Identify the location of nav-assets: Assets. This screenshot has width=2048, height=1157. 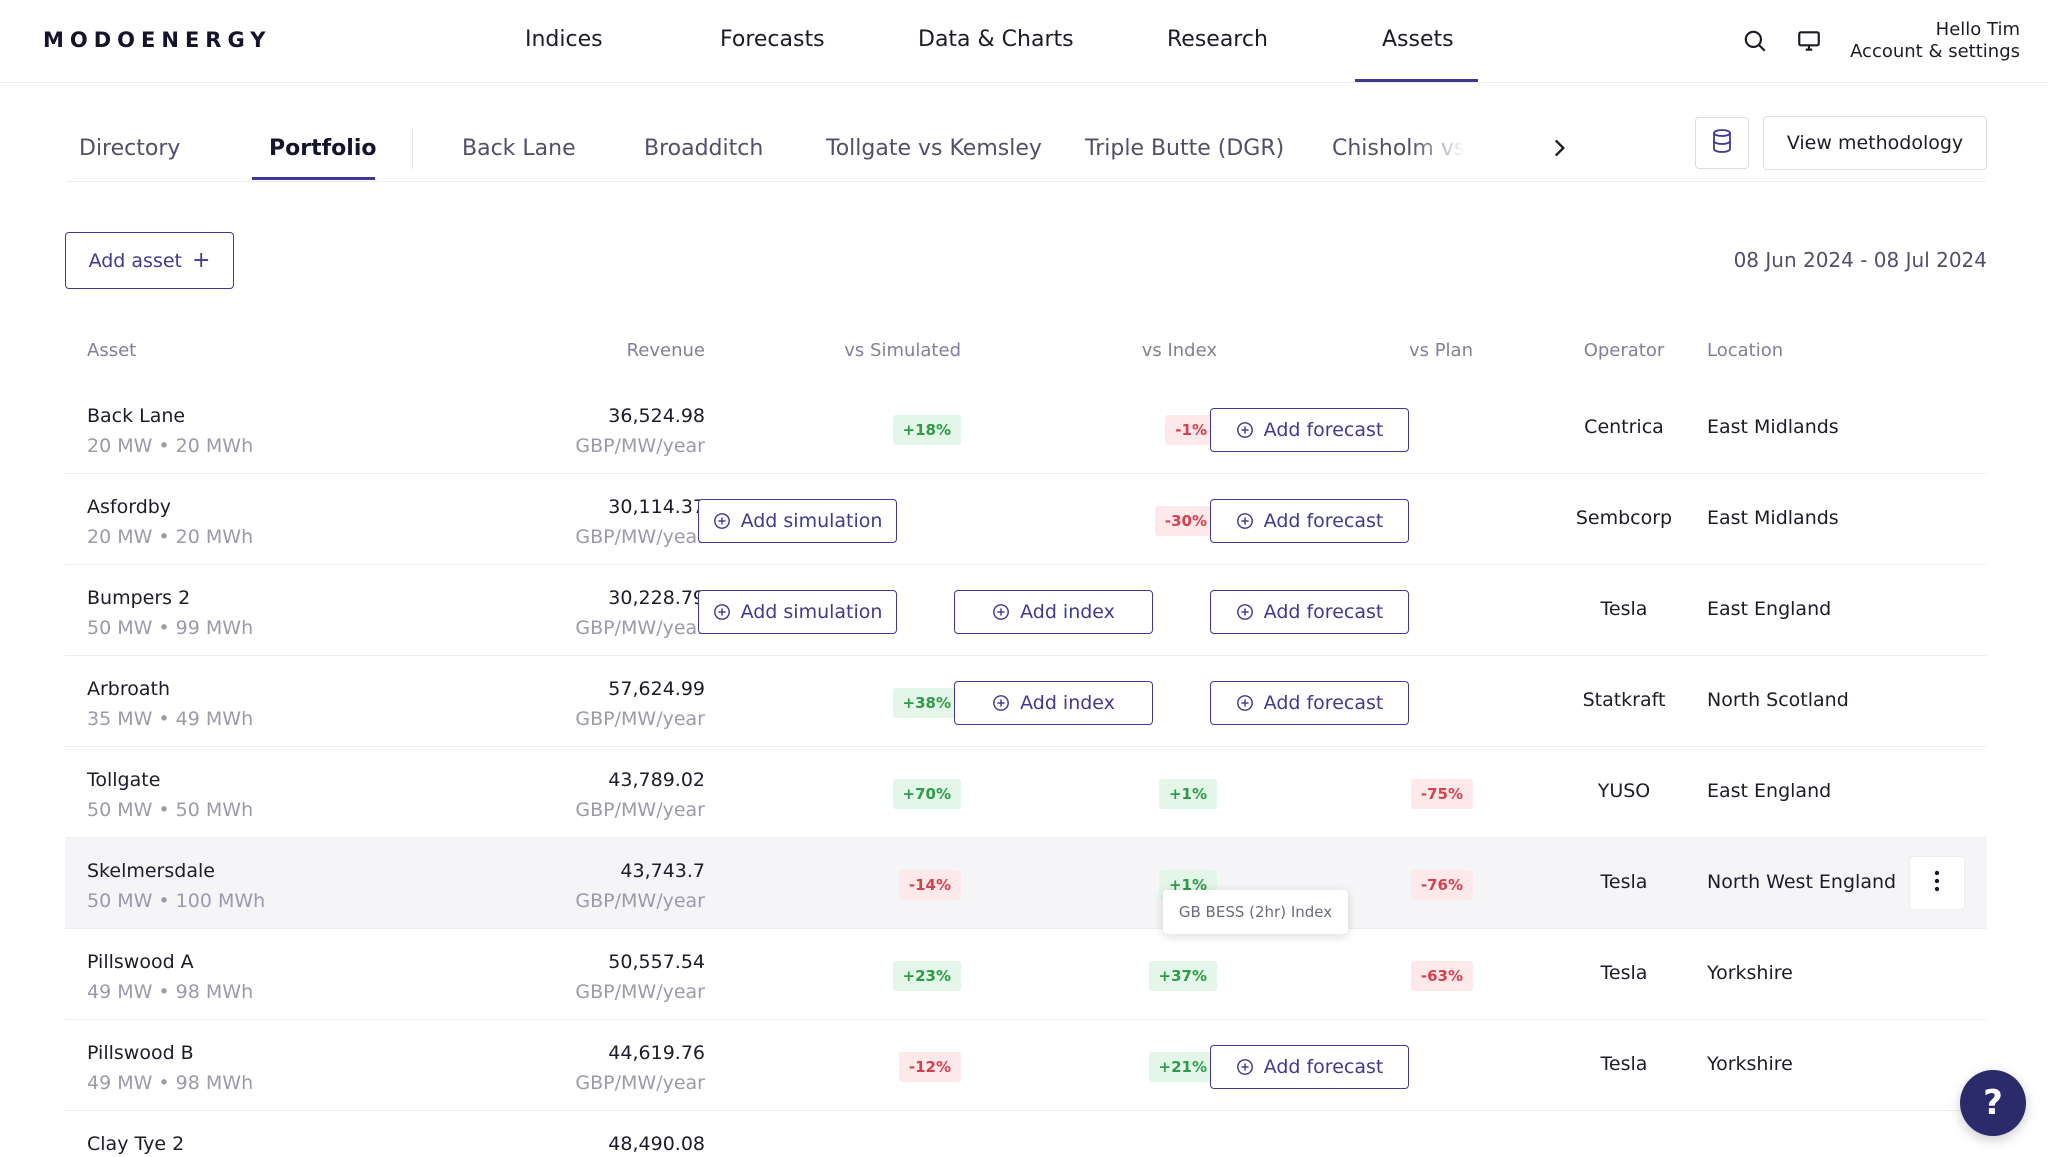
(1418, 39).